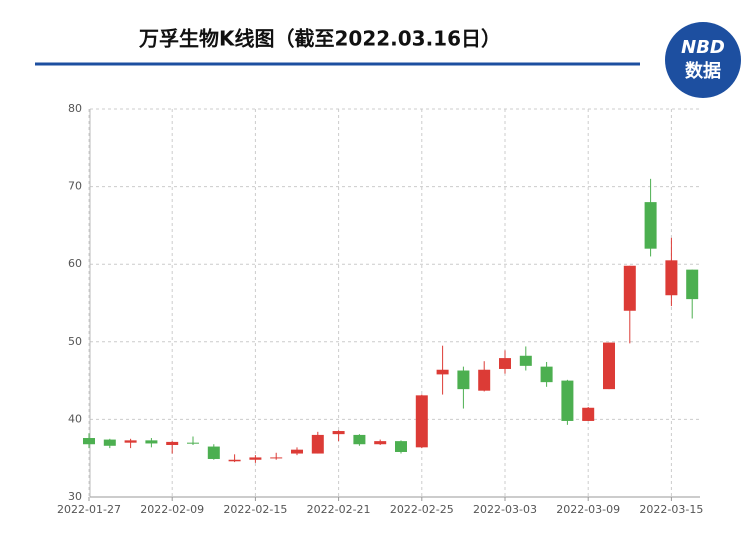  What do you see at coordinates (703, 47) in the screenshot?
I see `logo-text: NBD` at bounding box center [703, 47].